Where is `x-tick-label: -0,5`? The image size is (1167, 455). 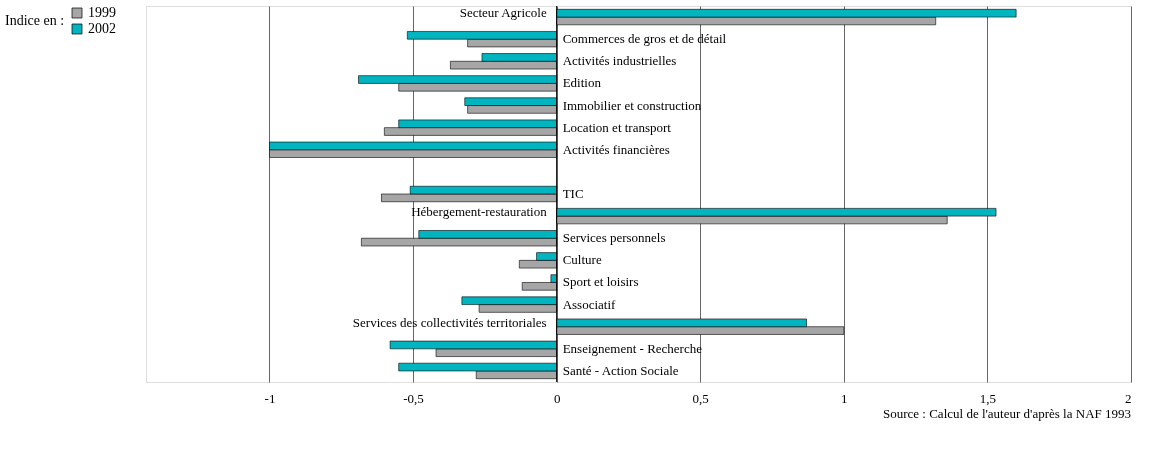
x-tick-label: -0,5 is located at coordinates (413, 398).